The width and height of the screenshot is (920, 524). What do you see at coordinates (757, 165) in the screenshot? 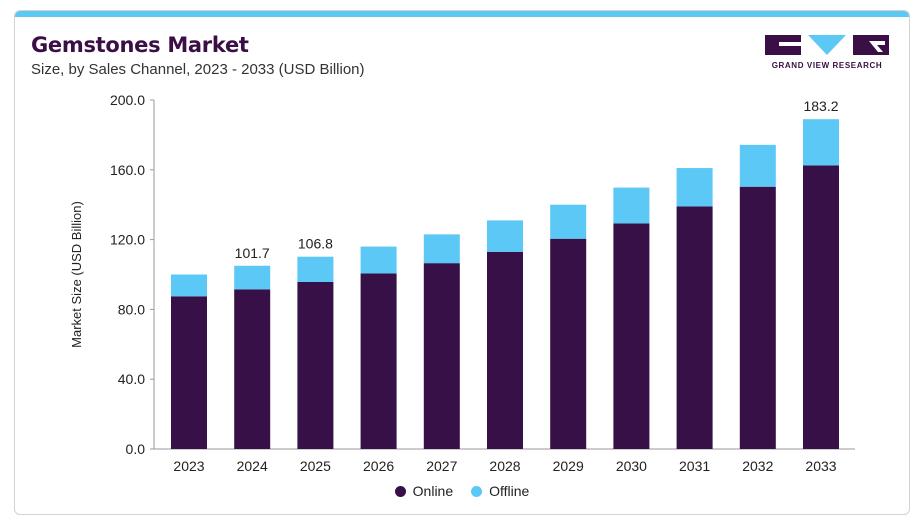
I see `bar-offline-2032` at bounding box center [757, 165].